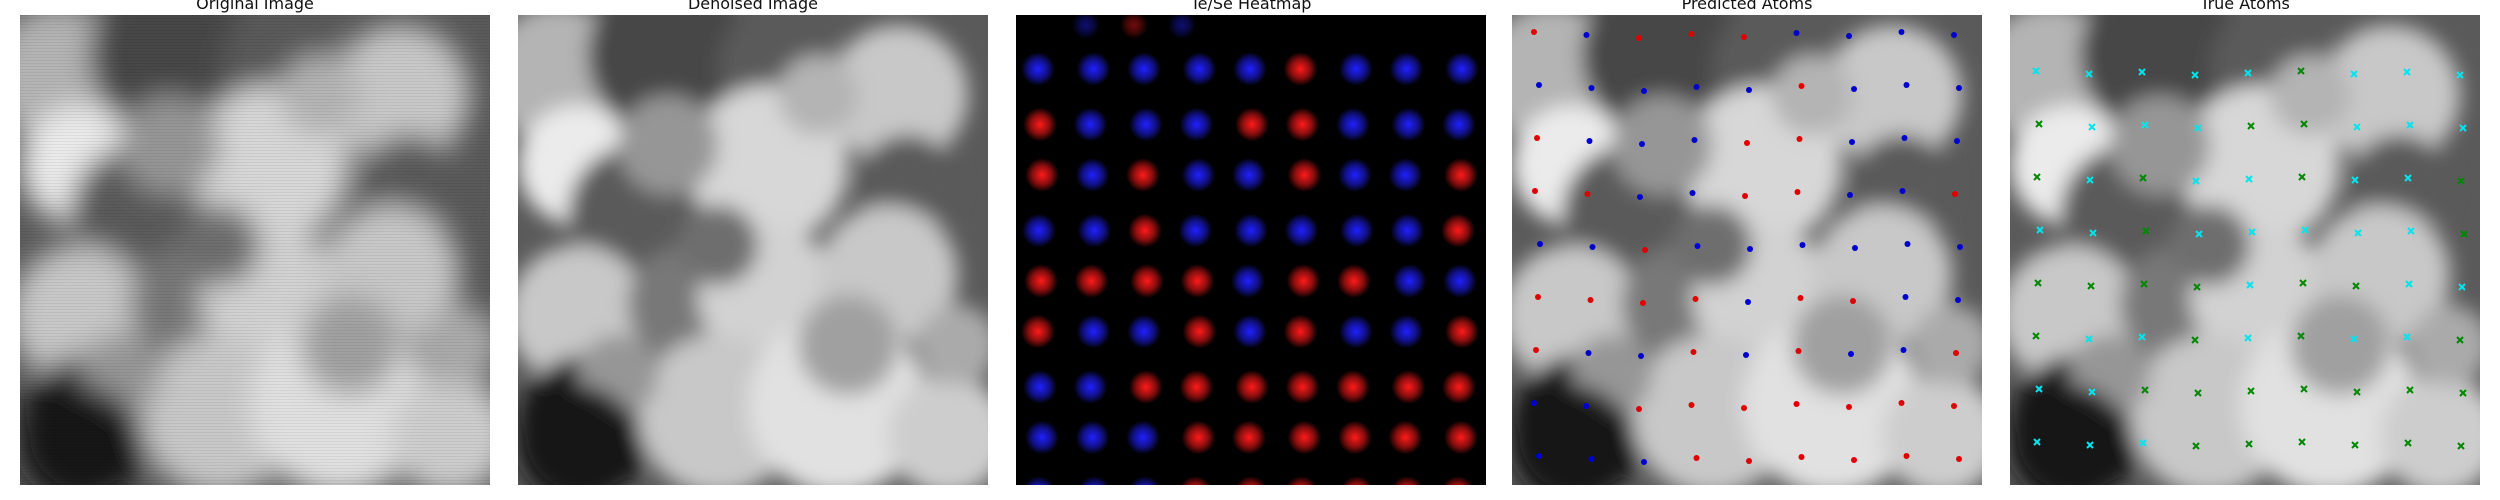 The height and width of the screenshot is (500, 2500). Describe the element at coordinates (1251, 6) in the screenshot. I see `panel-title-heatmap: Te/Se Heatmap` at that location.